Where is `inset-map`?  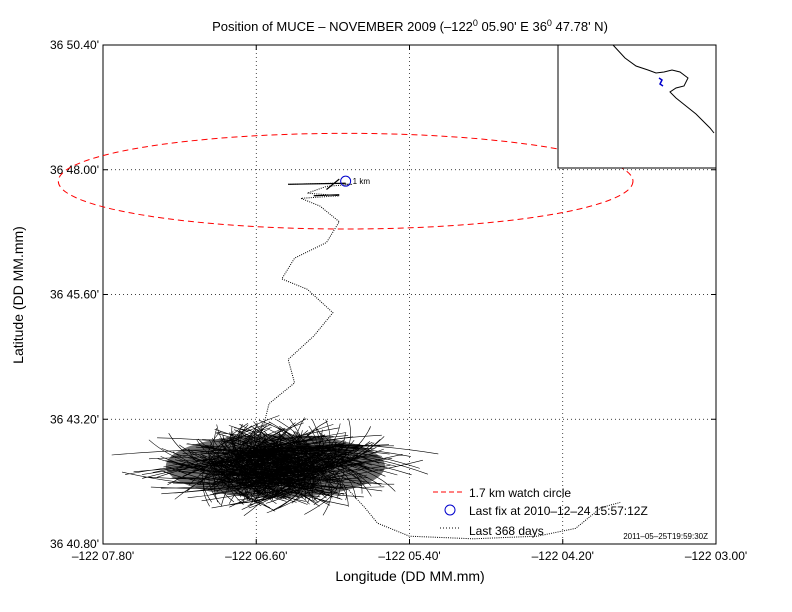
inset-map is located at coordinates (637, 106).